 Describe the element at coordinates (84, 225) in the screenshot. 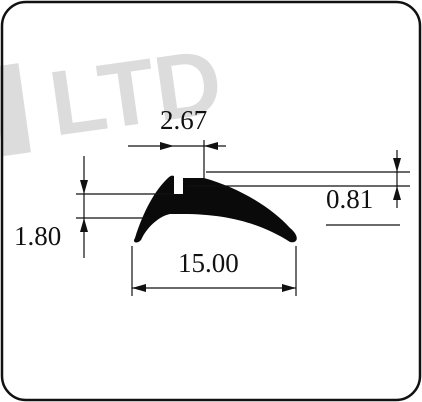

I see `dim-1-80-arrow-bottom` at that location.